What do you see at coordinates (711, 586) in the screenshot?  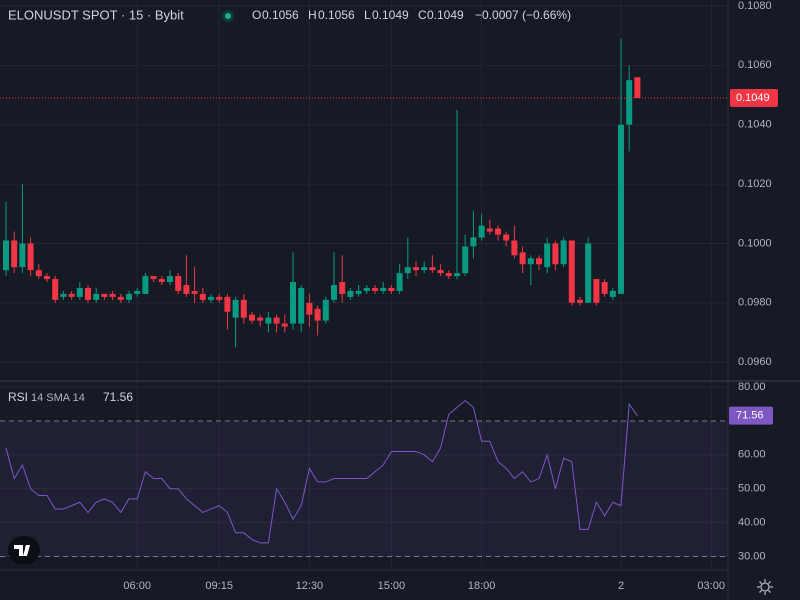 I see `x-tick-label: 03:00` at bounding box center [711, 586].